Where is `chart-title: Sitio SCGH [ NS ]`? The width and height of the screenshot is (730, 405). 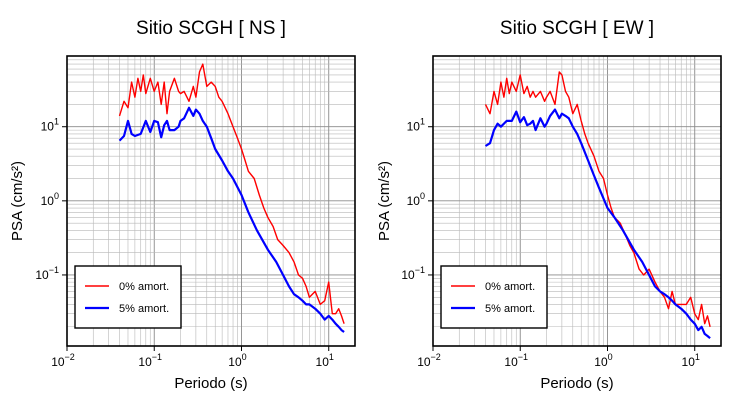 chart-title: Sitio SCGH [ NS ] is located at coordinates (211, 28).